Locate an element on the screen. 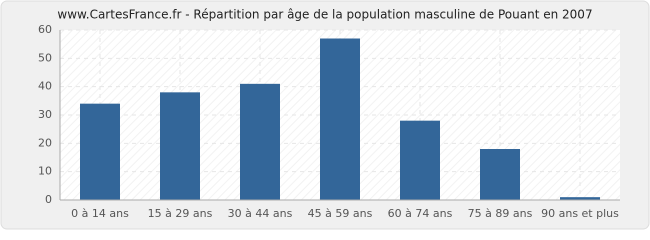 The width and height of the screenshot is (650, 240). x-tick-label: 0 à 14 ans is located at coordinates (100, 213).